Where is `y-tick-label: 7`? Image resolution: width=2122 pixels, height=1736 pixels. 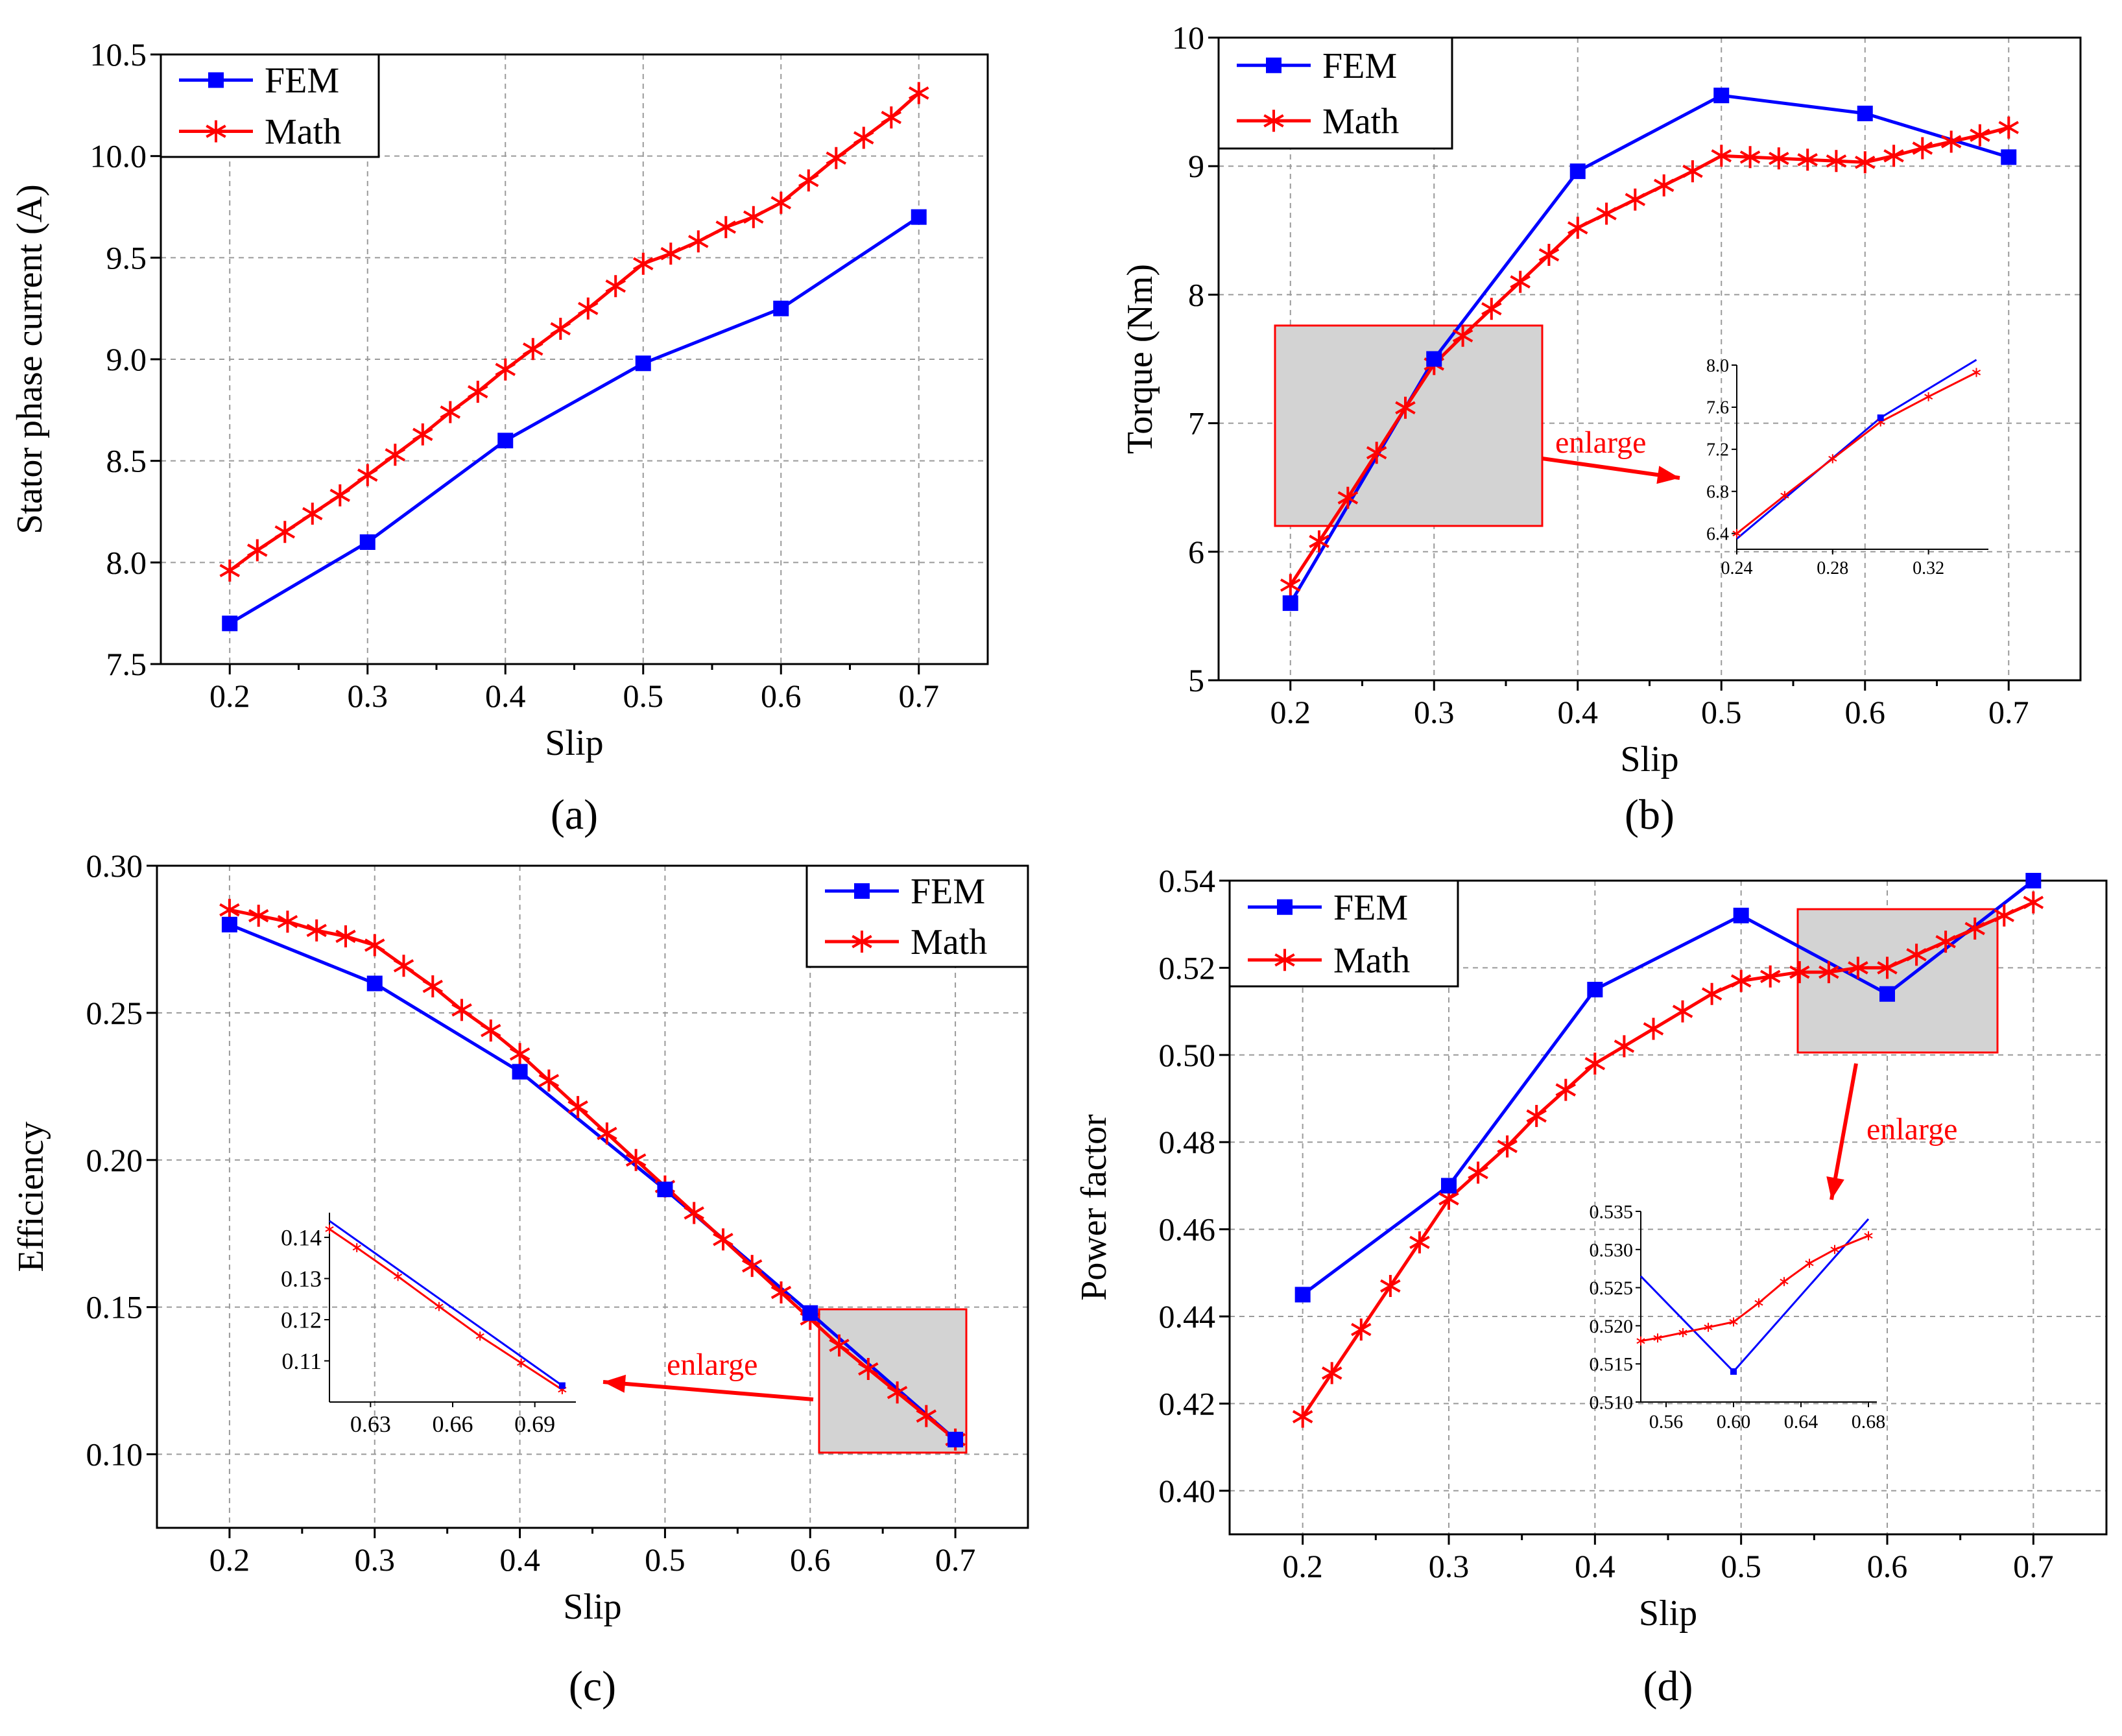 y-tick-label: 7 is located at coordinates (1196, 423).